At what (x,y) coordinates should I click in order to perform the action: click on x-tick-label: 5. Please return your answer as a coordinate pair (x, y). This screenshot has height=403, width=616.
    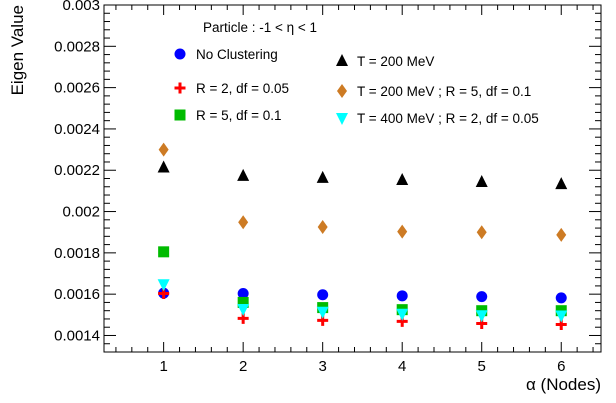
    Looking at the image, I should click on (482, 366).